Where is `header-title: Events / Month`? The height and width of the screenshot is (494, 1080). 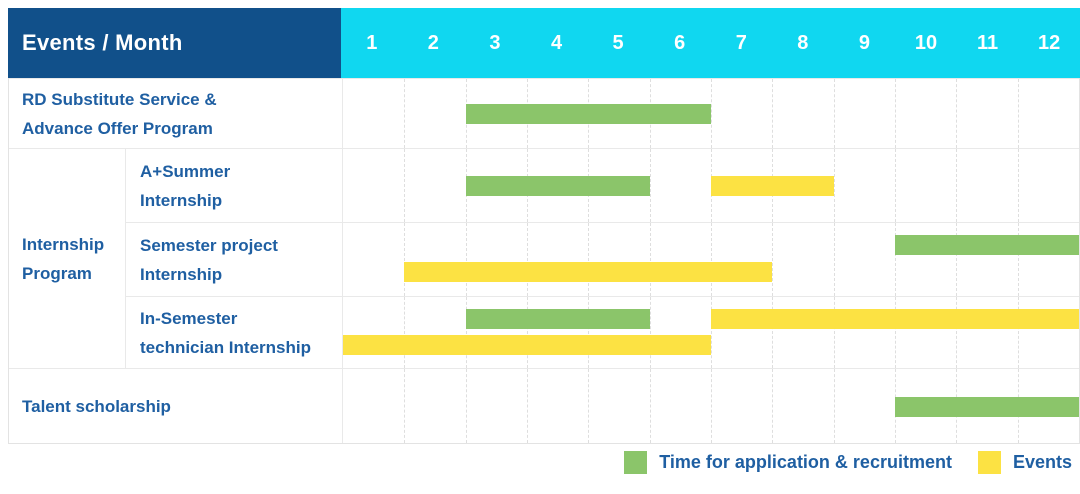 header-title: Events / Month is located at coordinates (174, 43).